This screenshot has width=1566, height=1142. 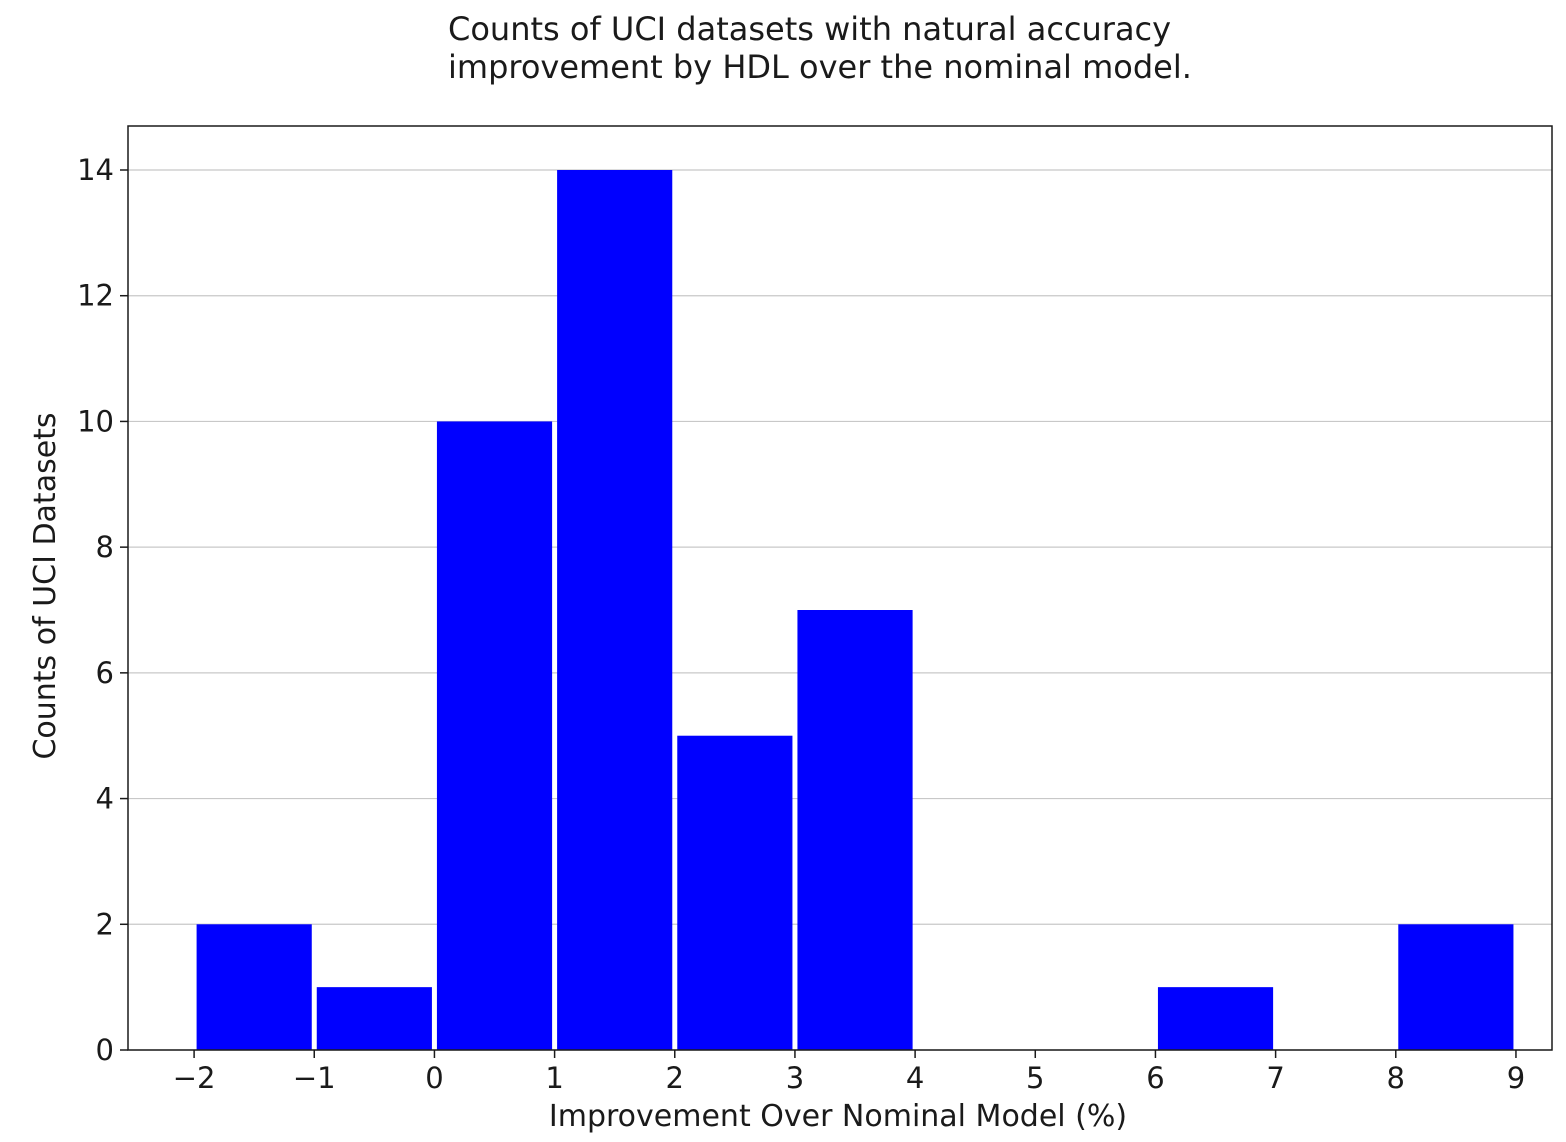 I want to click on x-tick-label: 4, so click(x=915, y=1078).